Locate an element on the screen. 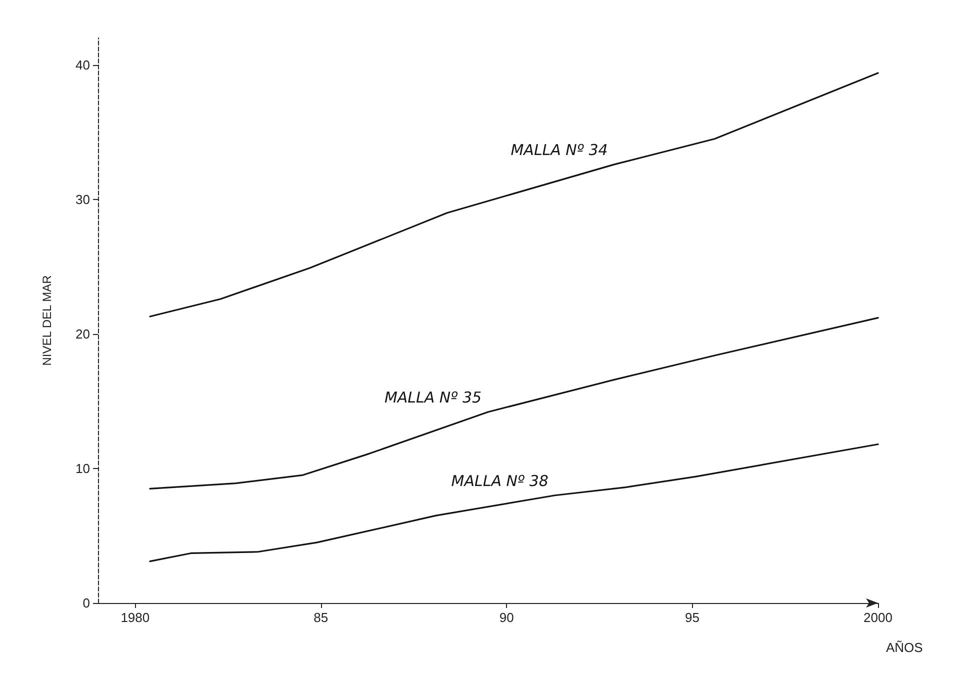  x-tick-label: 1980 is located at coordinates (135, 617).